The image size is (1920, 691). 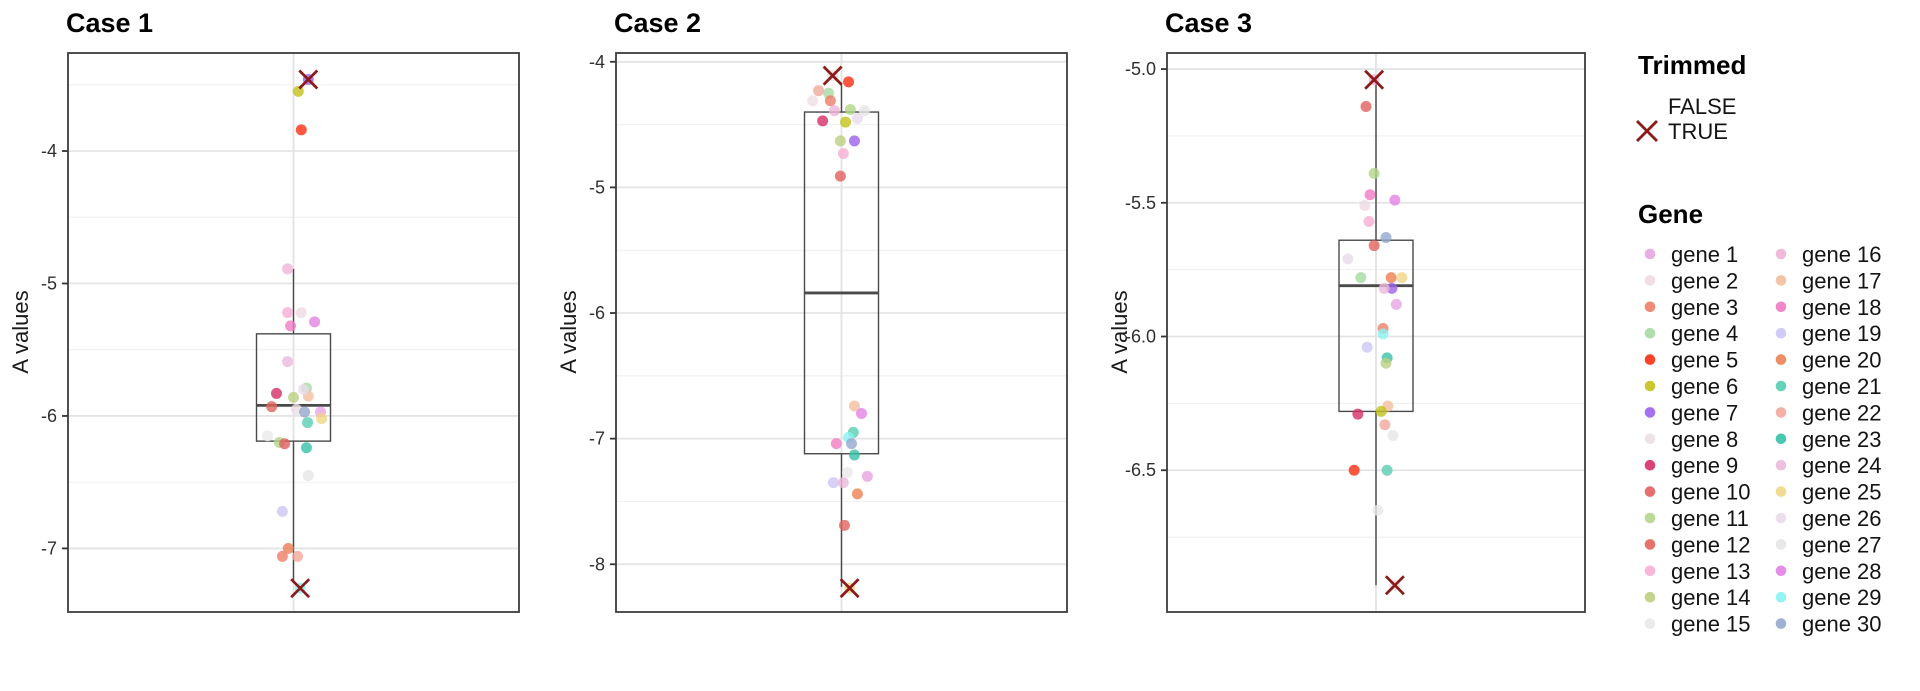 What do you see at coordinates (1704, 360) in the screenshot?
I see `legend-gene-label: gene 5` at bounding box center [1704, 360].